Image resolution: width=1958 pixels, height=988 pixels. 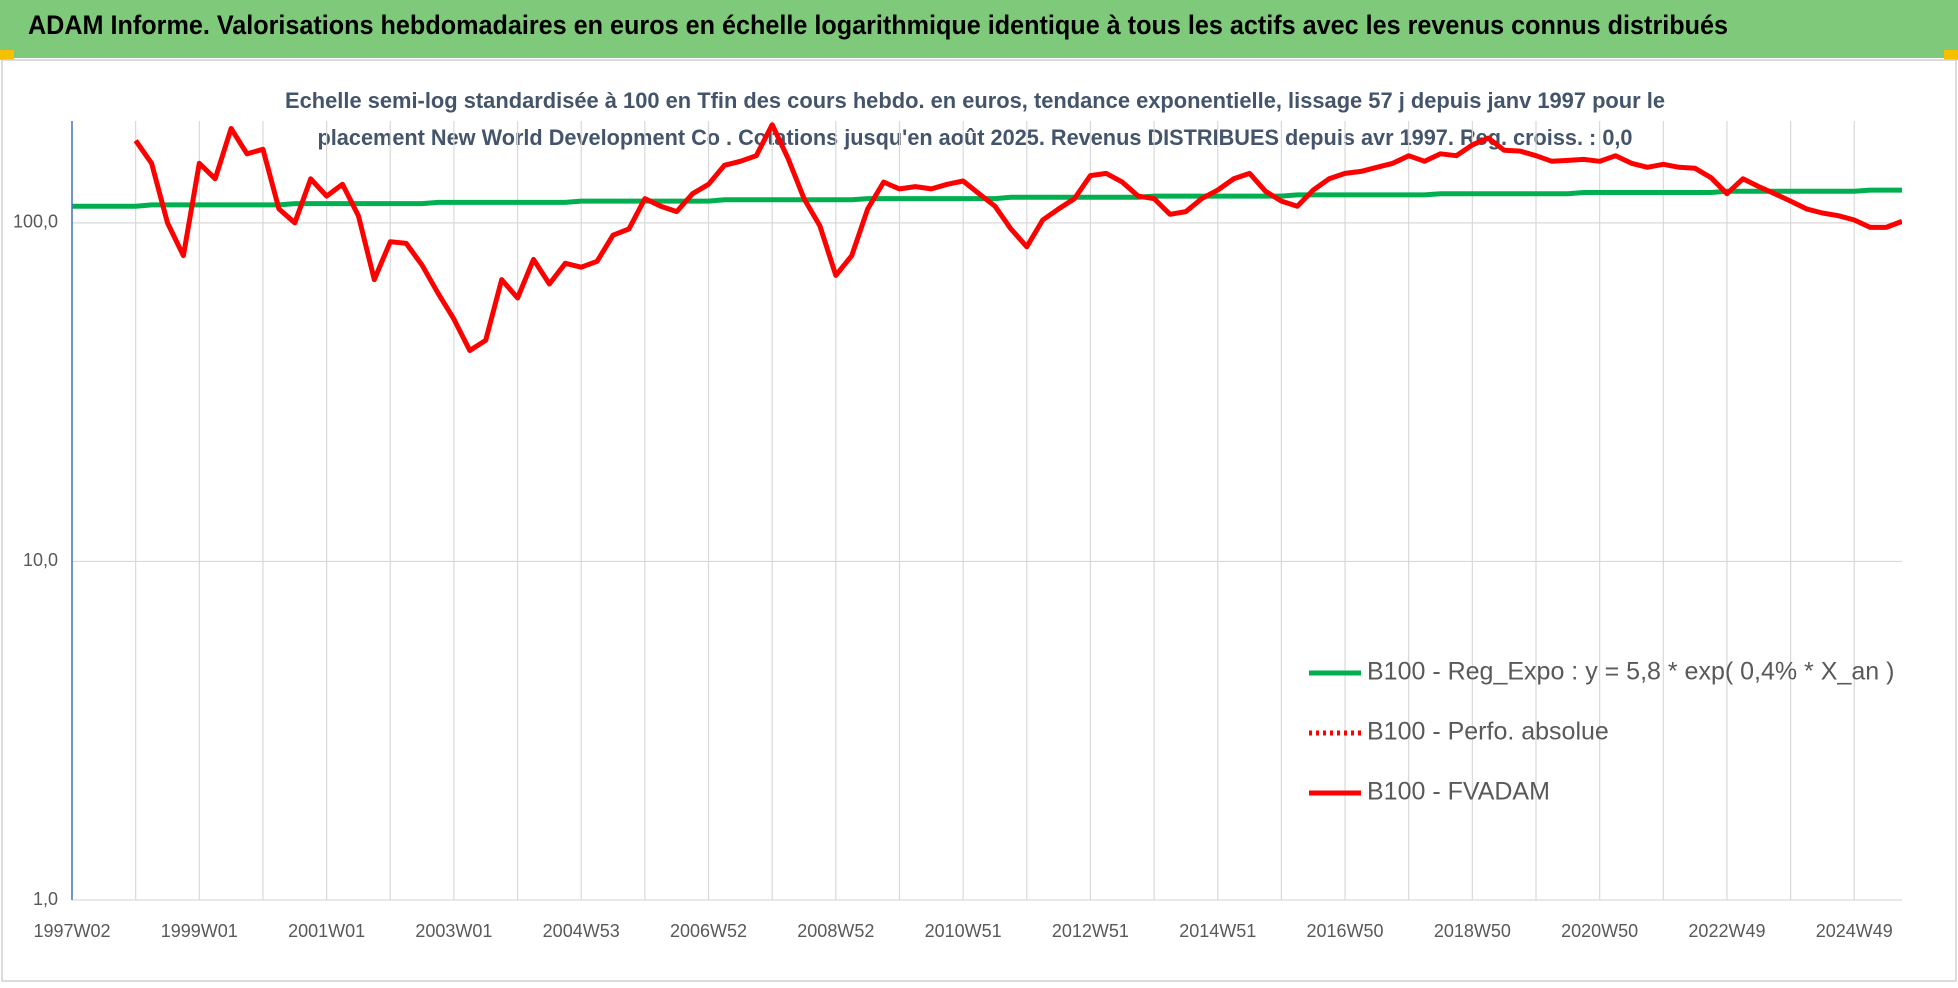 What do you see at coordinates (835, 931) in the screenshot?
I see `x-tick-label: 2008W52` at bounding box center [835, 931].